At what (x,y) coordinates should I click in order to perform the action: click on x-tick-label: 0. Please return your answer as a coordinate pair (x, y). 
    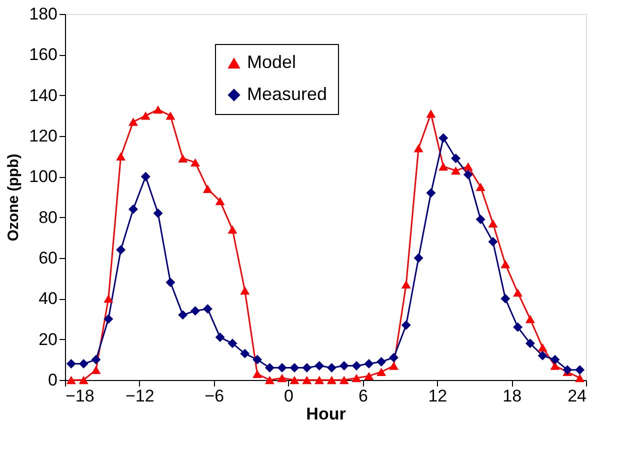
    Looking at the image, I should click on (289, 396).